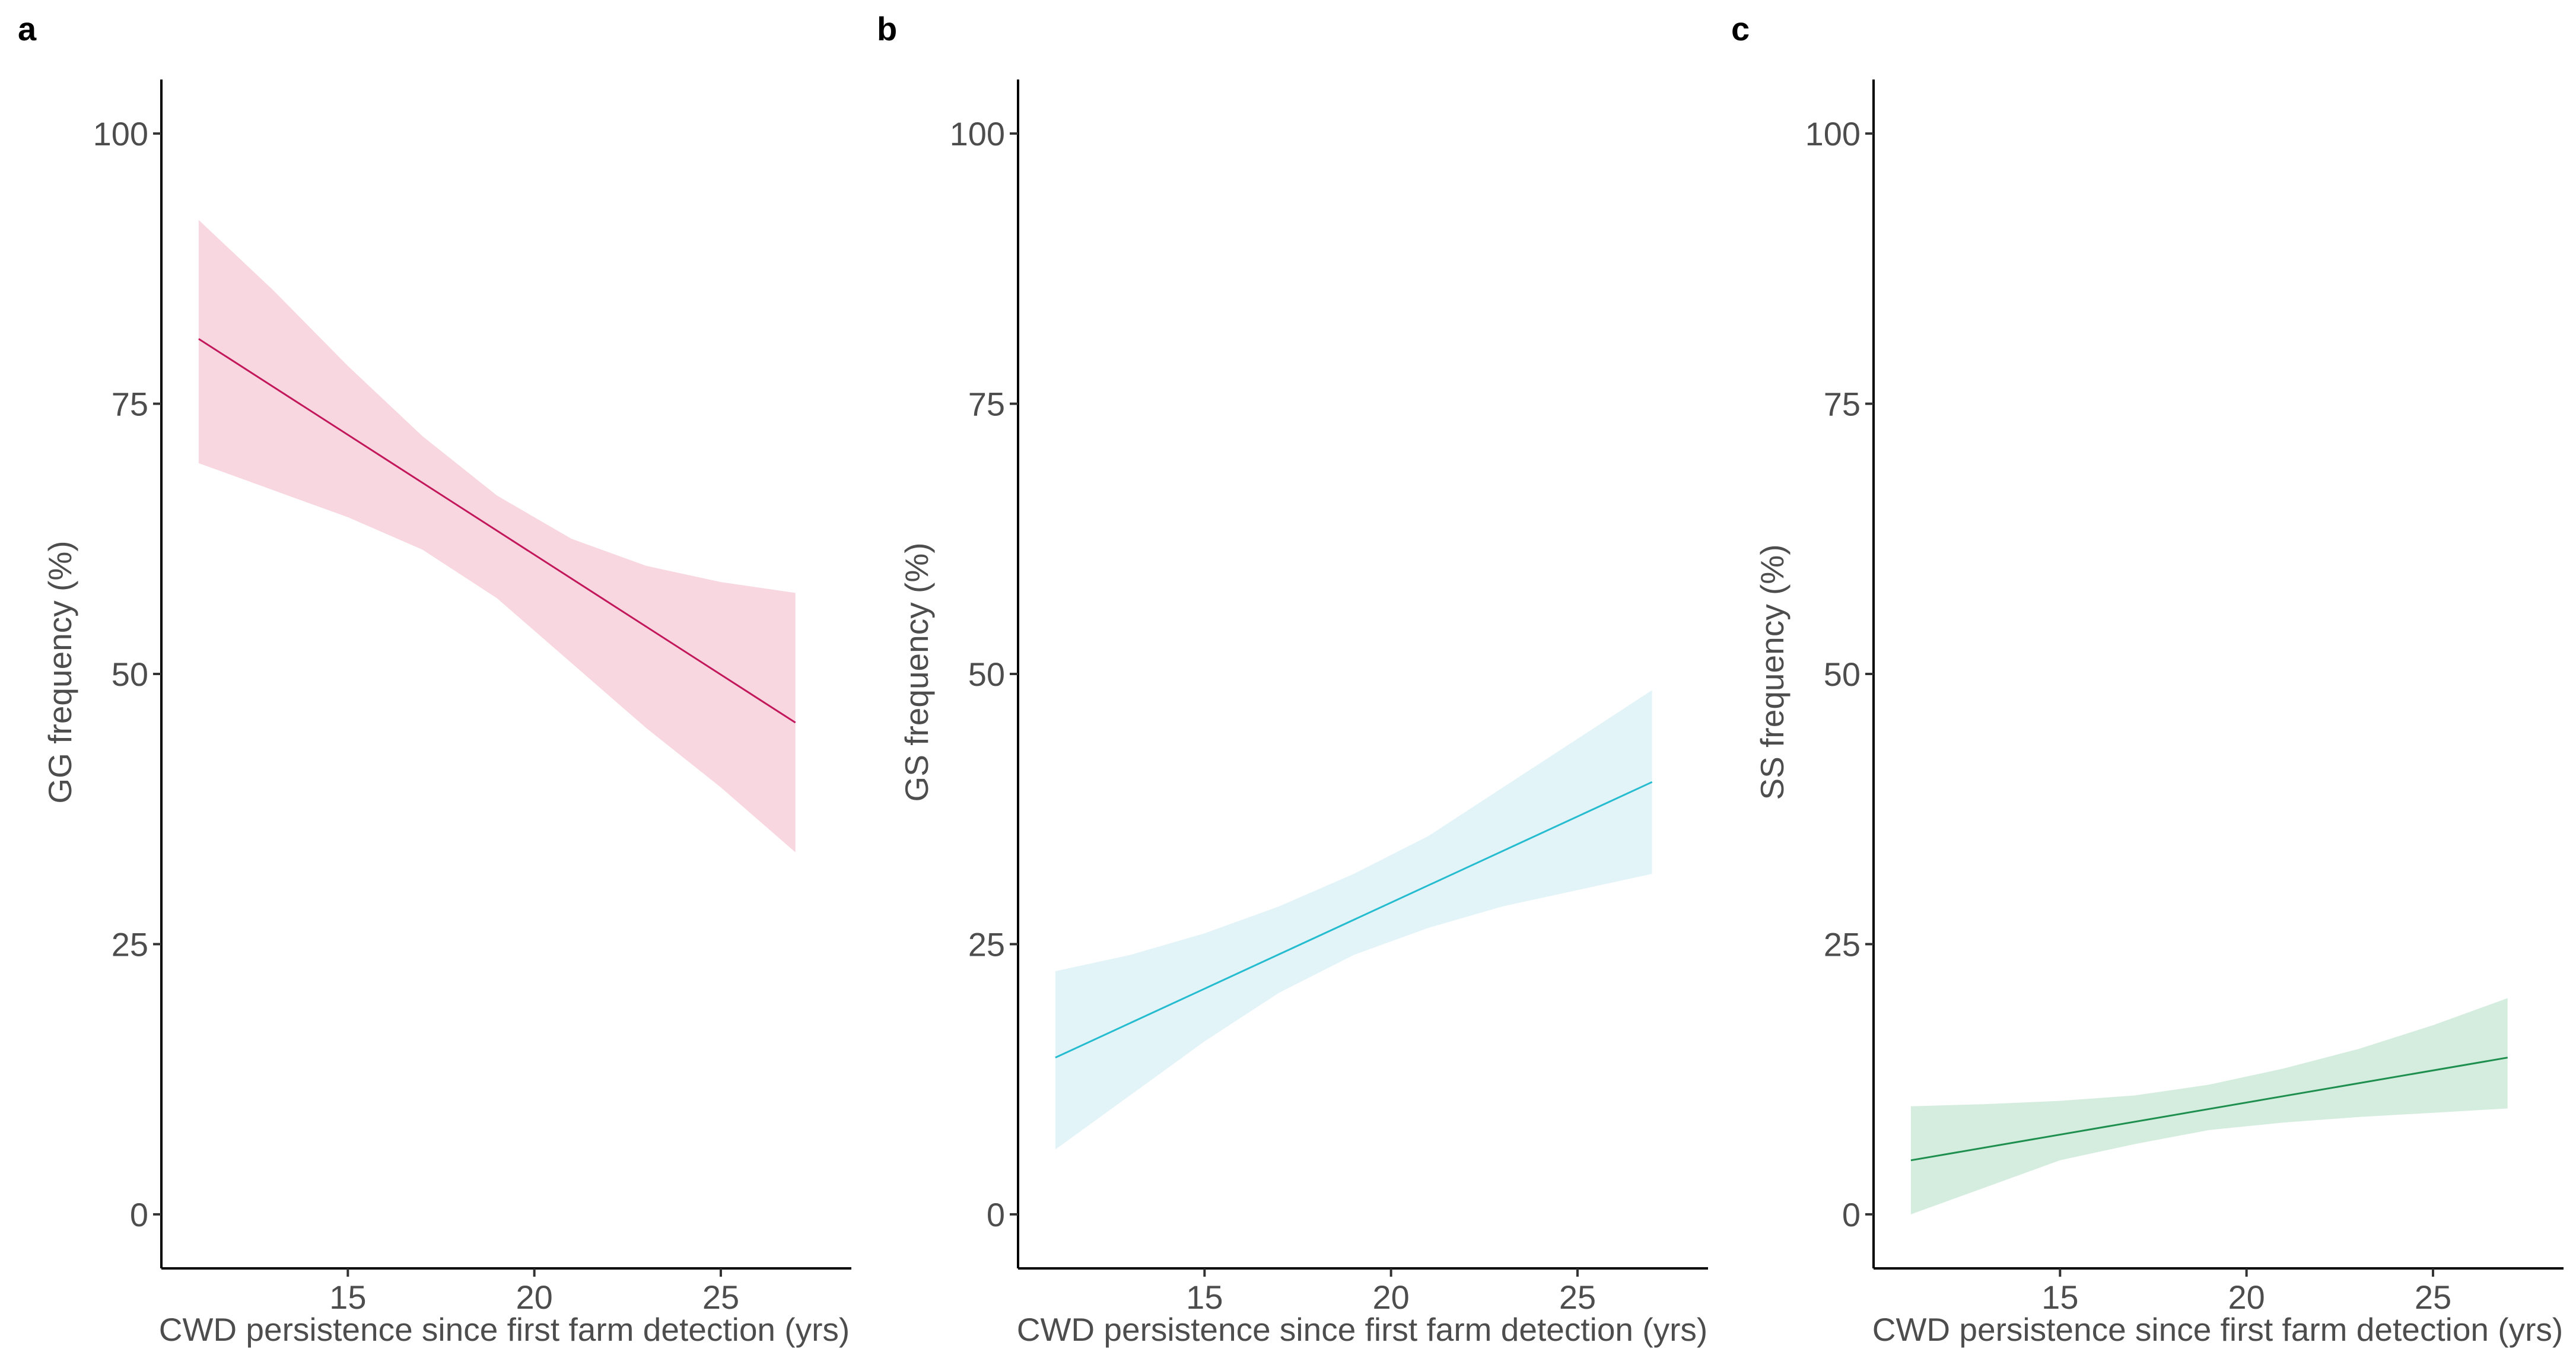 This screenshot has height=1355, width=2576. Describe the element at coordinates (986, 944) in the screenshot. I see `panel-b-ytick-label: 25` at that location.